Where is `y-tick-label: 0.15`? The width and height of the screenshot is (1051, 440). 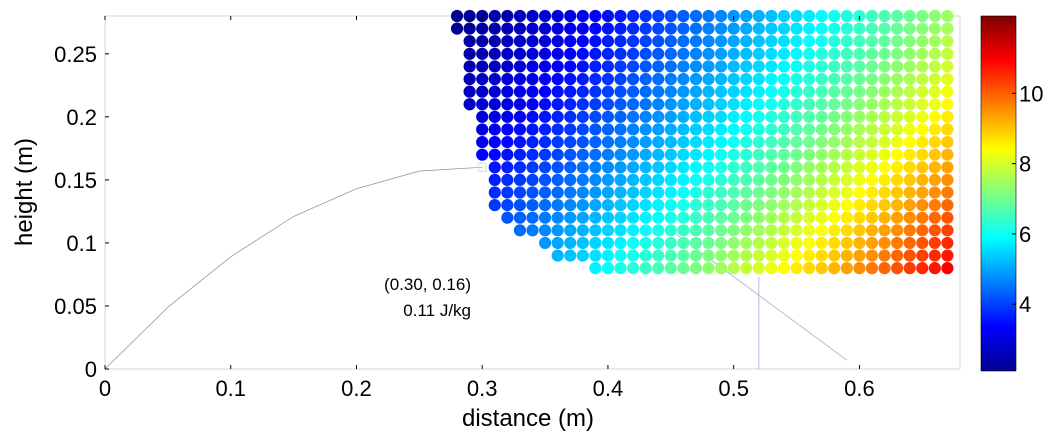
y-tick-label: 0.15 is located at coordinates (75, 180).